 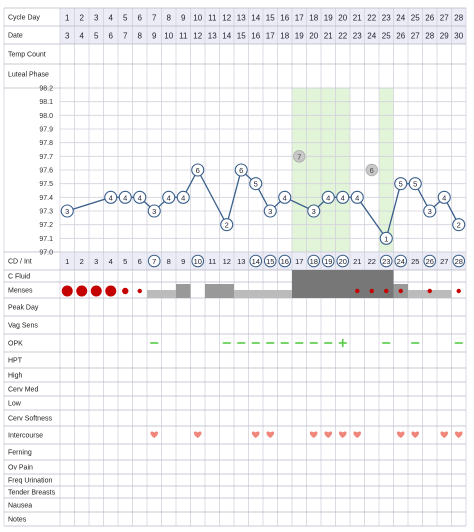 I want to click on cycle-day-number: 19, so click(x=328, y=18).